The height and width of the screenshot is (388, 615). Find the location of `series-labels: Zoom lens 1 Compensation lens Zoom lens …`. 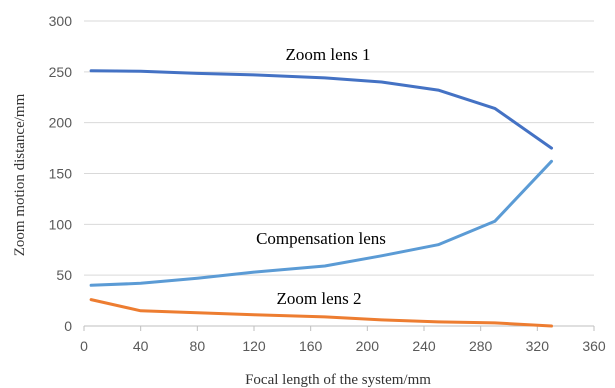

series-labels: Zoom lens 1 Compensation lens Zoom lens … is located at coordinates (321, 176).